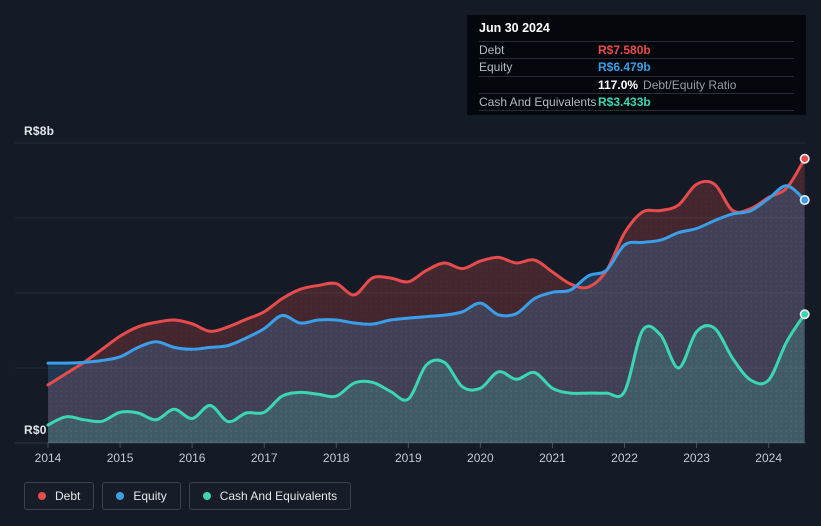 Image resolution: width=821 pixels, height=526 pixels. Describe the element at coordinates (480, 458) in the screenshot. I see `x-axis-label: 2020` at that location.